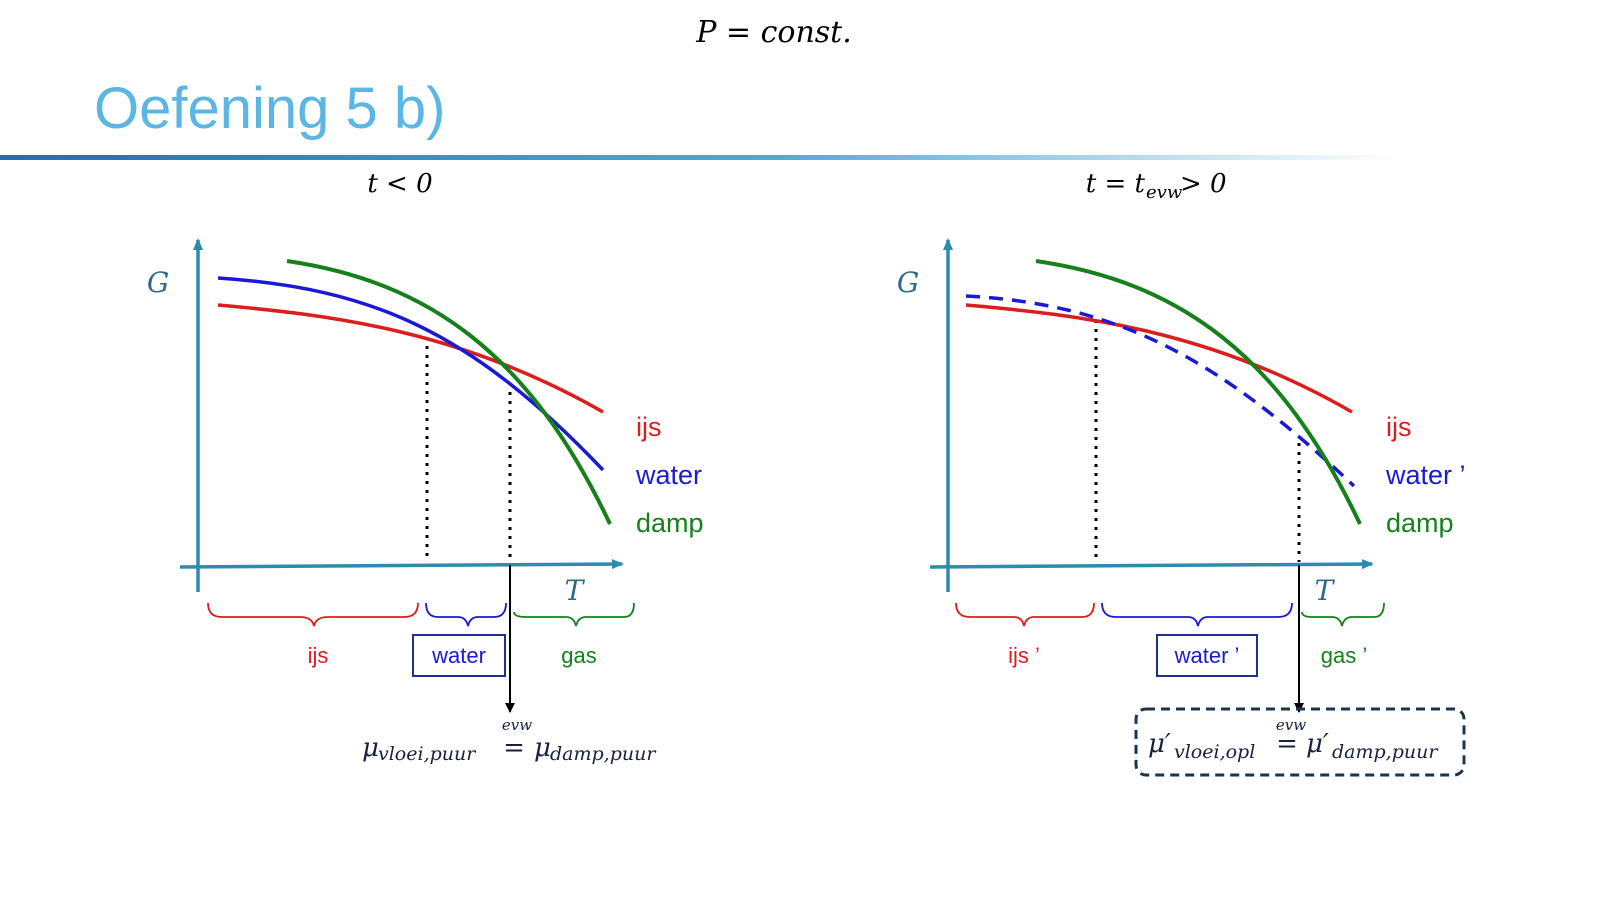 The height and width of the screenshot is (900, 1600). I want to click on right-brace-water, so click(1197, 614).